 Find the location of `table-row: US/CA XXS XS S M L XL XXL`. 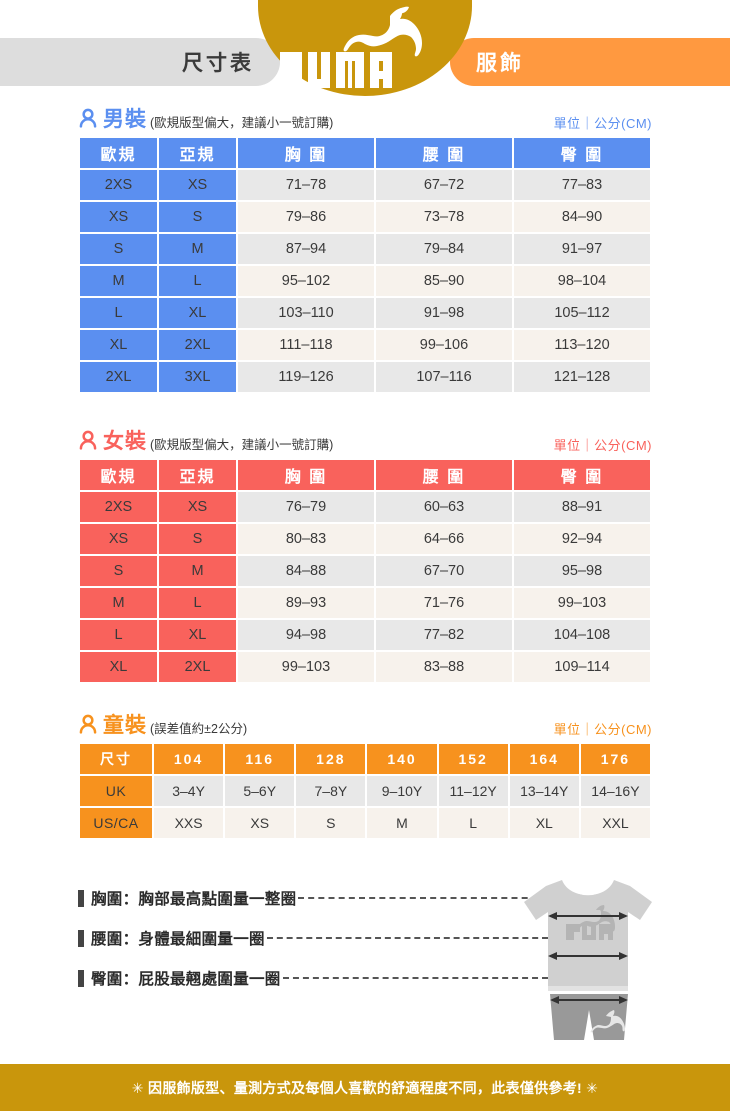

table-row: US/CA XXS XS S M L XL XXL is located at coordinates (365, 823).